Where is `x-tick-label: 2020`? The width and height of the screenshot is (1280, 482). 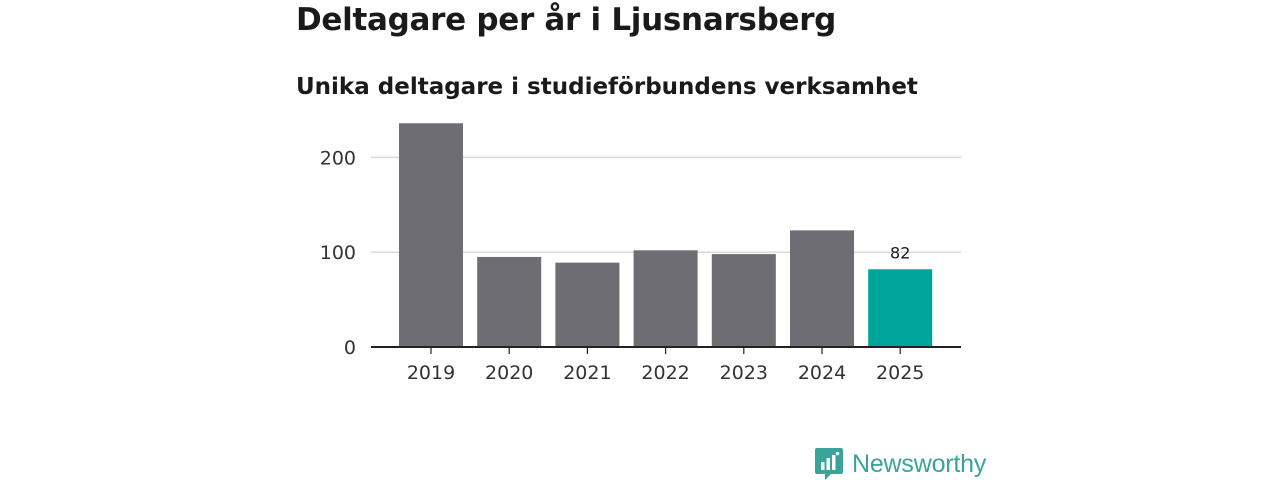 x-tick-label: 2020 is located at coordinates (509, 373).